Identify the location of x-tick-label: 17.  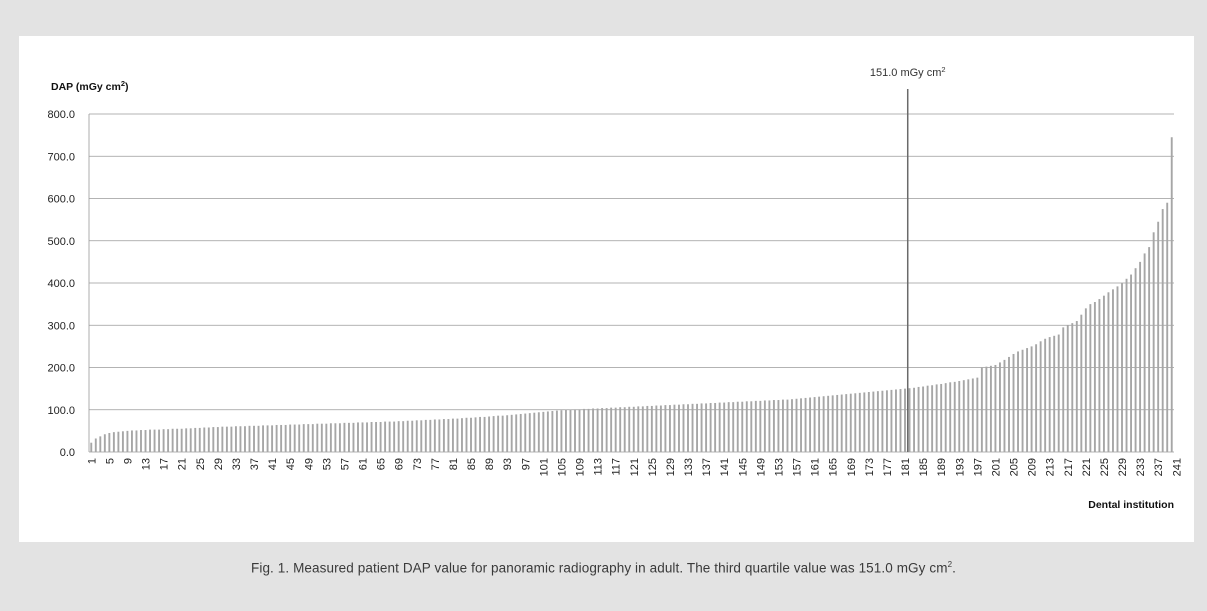
(165, 464).